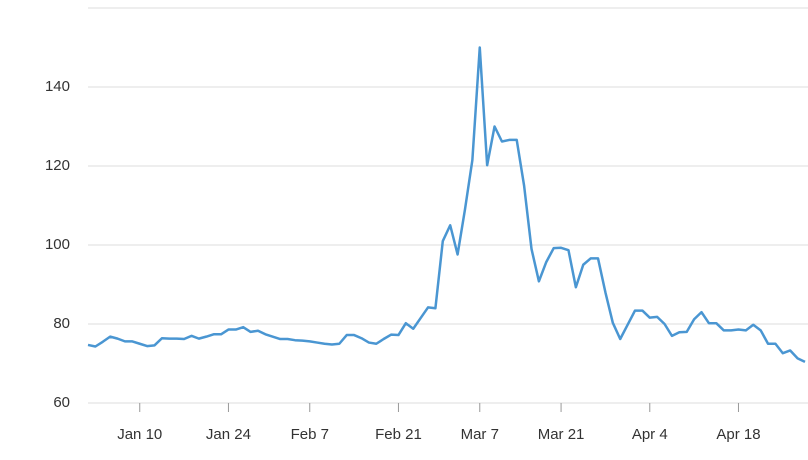 The image size is (808, 460). Describe the element at coordinates (738, 434) in the screenshot. I see `x-tick-label: Apr 18` at that location.